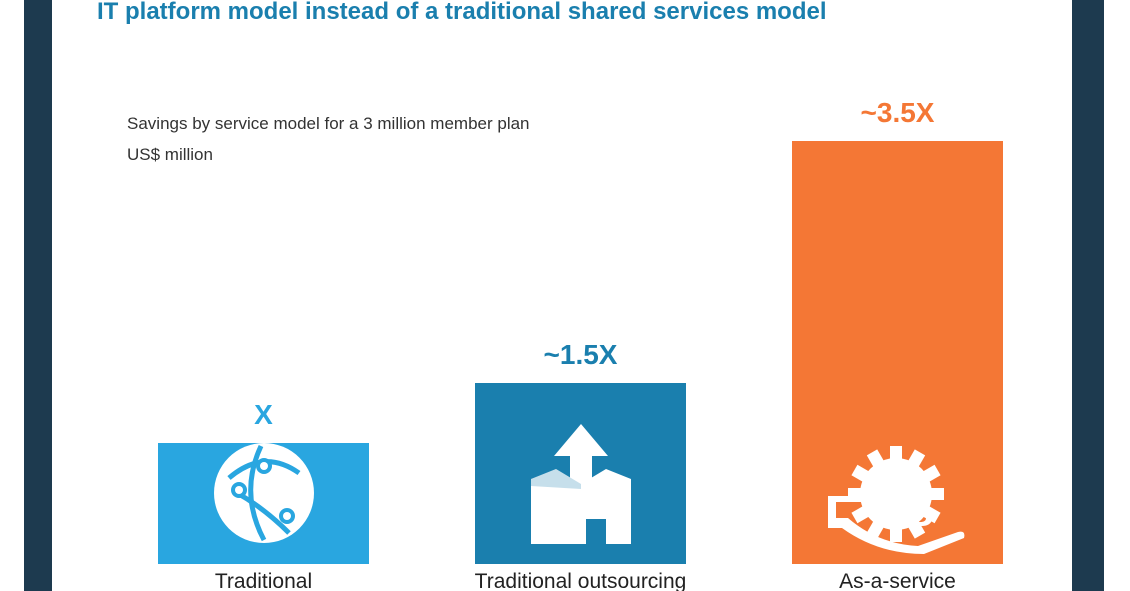 This screenshot has width=1130, height=591. What do you see at coordinates (264, 495) in the screenshot?
I see `network-globe-icon` at bounding box center [264, 495].